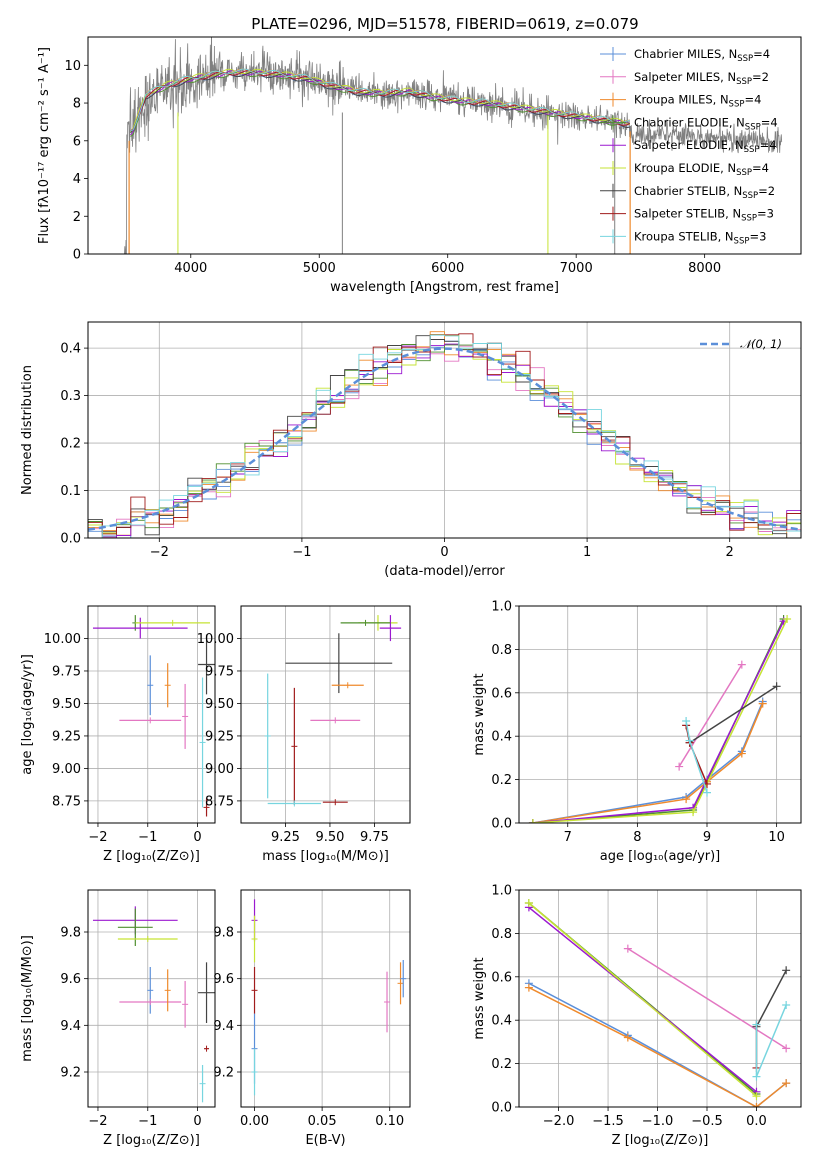 The width and height of the screenshot is (819, 1170). Describe the element at coordinates (701, 169) in the screenshot. I see `legend-label: Kroupa ELODIE, NSSP=4` at that location.